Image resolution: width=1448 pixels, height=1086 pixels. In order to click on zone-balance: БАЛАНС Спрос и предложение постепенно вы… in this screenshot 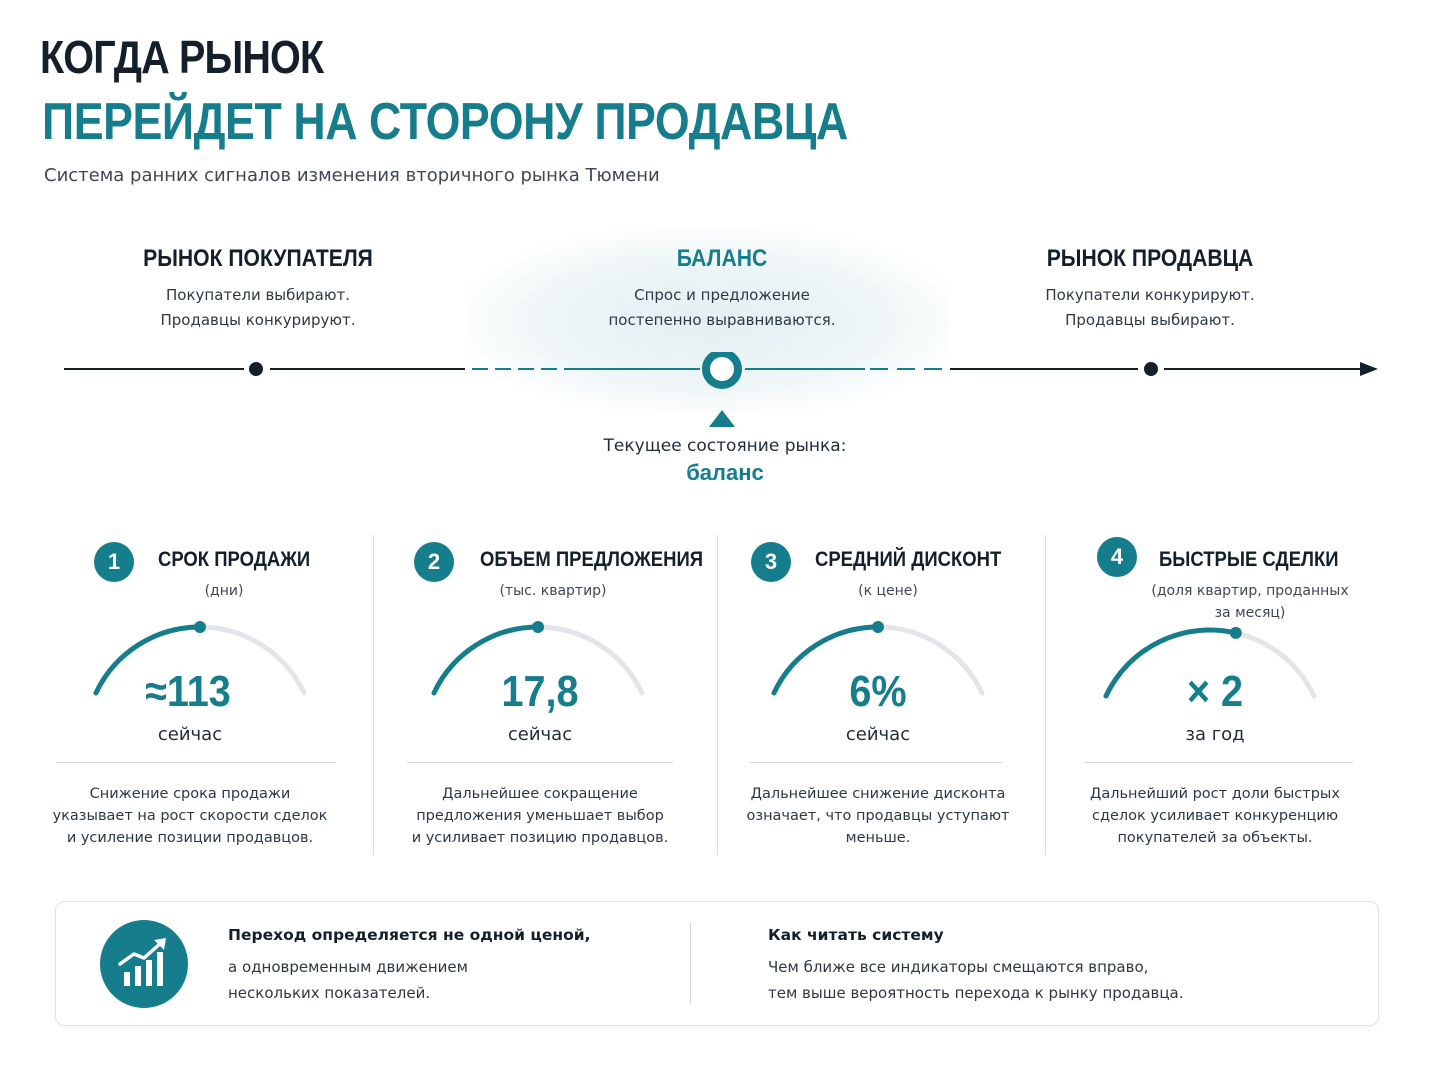, I will do `click(722, 289)`.